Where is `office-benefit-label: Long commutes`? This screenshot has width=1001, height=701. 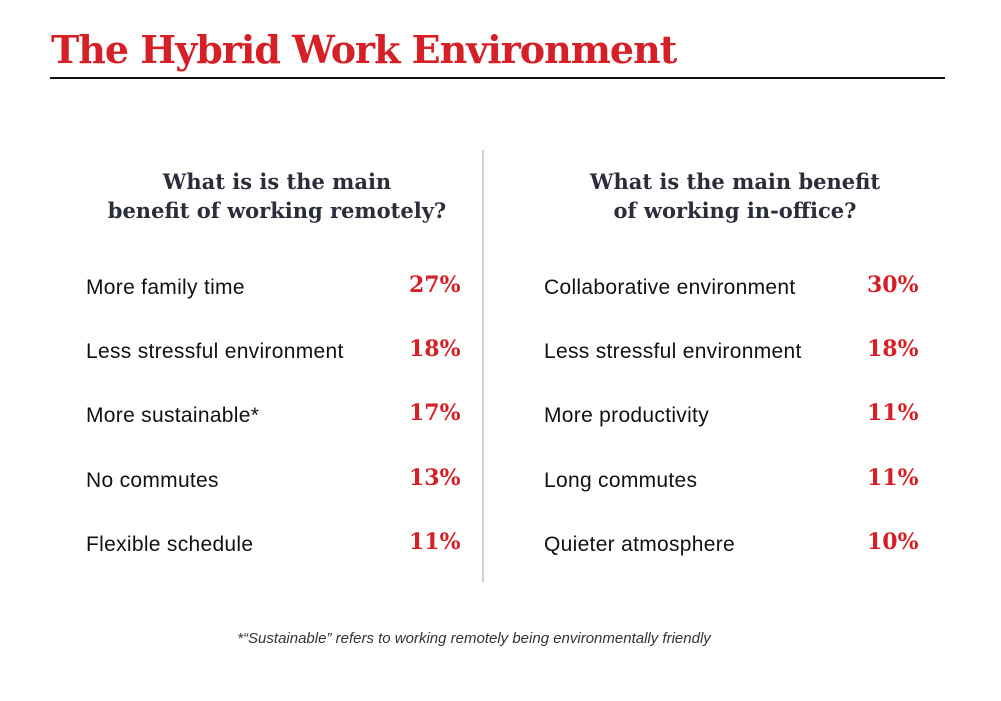
office-benefit-label: Long commutes is located at coordinates (621, 480).